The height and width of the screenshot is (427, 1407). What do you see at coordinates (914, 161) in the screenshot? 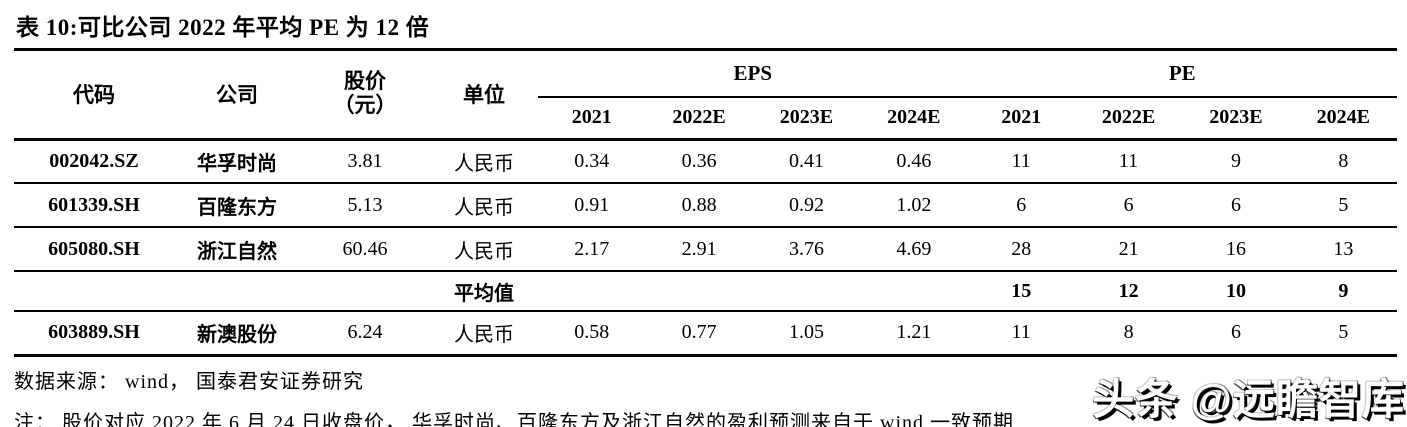
I see `cell-eps-2024e: 0.46` at bounding box center [914, 161].